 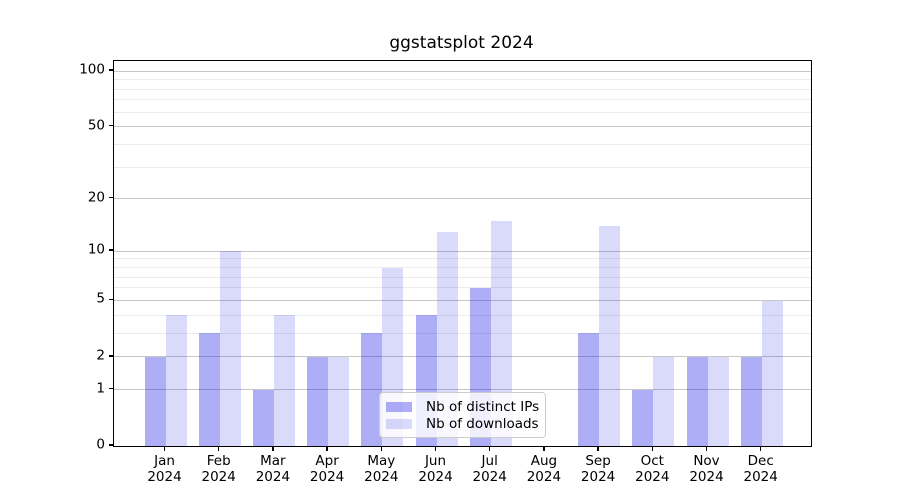 What do you see at coordinates (100, 298) in the screenshot?
I see `y-tick-label: 5` at bounding box center [100, 298].